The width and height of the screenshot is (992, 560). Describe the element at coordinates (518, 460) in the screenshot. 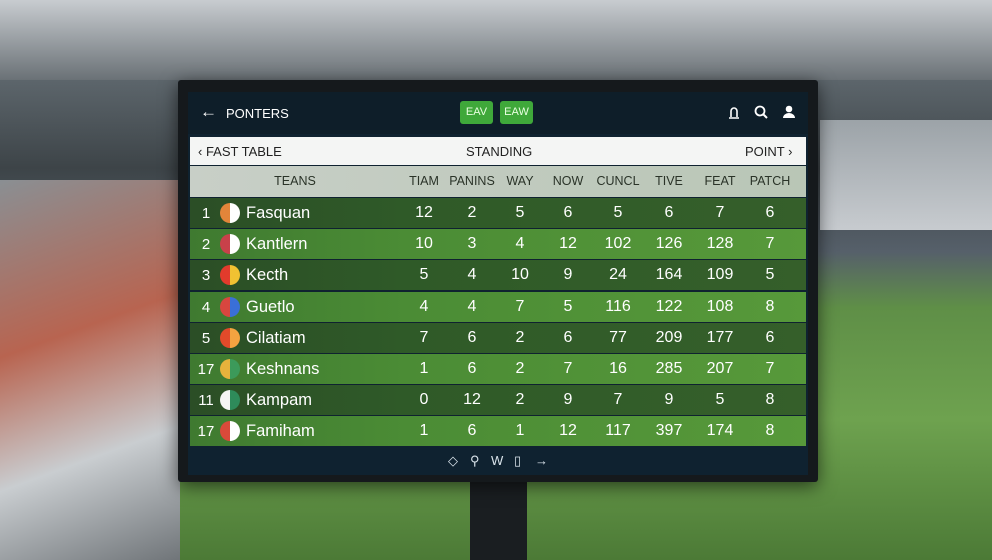

I see `footer-icon: ▯` at that location.